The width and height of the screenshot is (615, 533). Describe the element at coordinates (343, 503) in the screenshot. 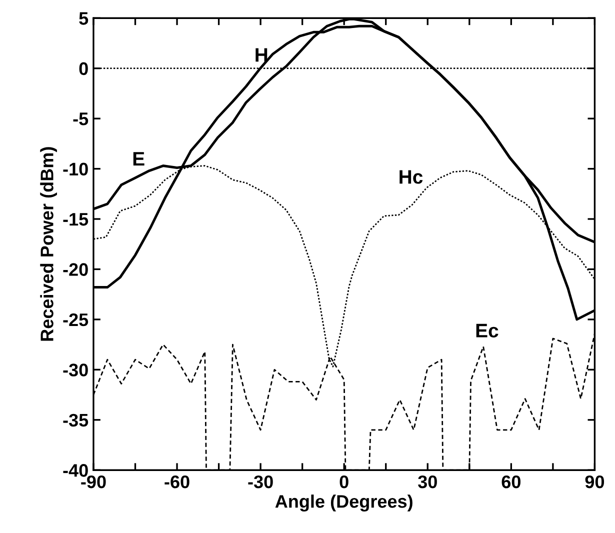

I see `x-axis-title: Angle (Degrees)` at that location.